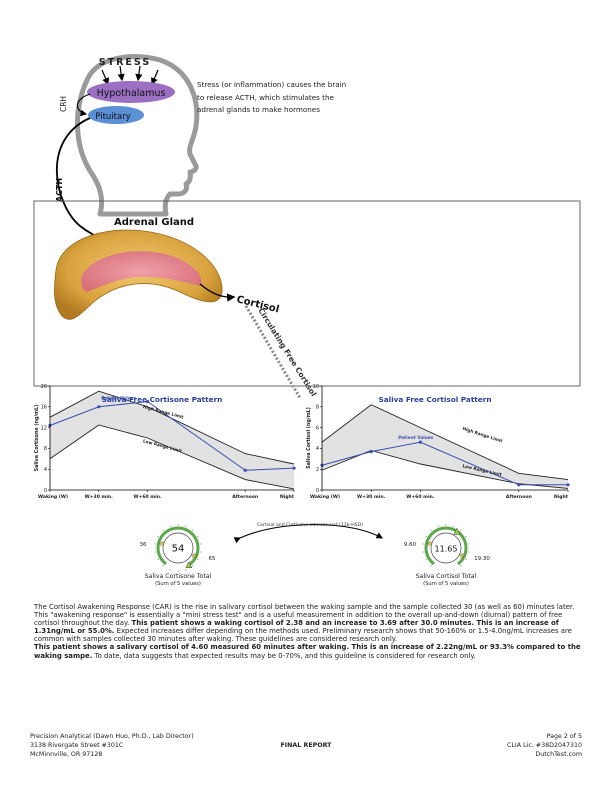 The width and height of the screenshot is (612, 793). Describe the element at coordinates (66, 754) in the screenshot. I see `lab-address-2: McMinnville, OR 97128` at that location.